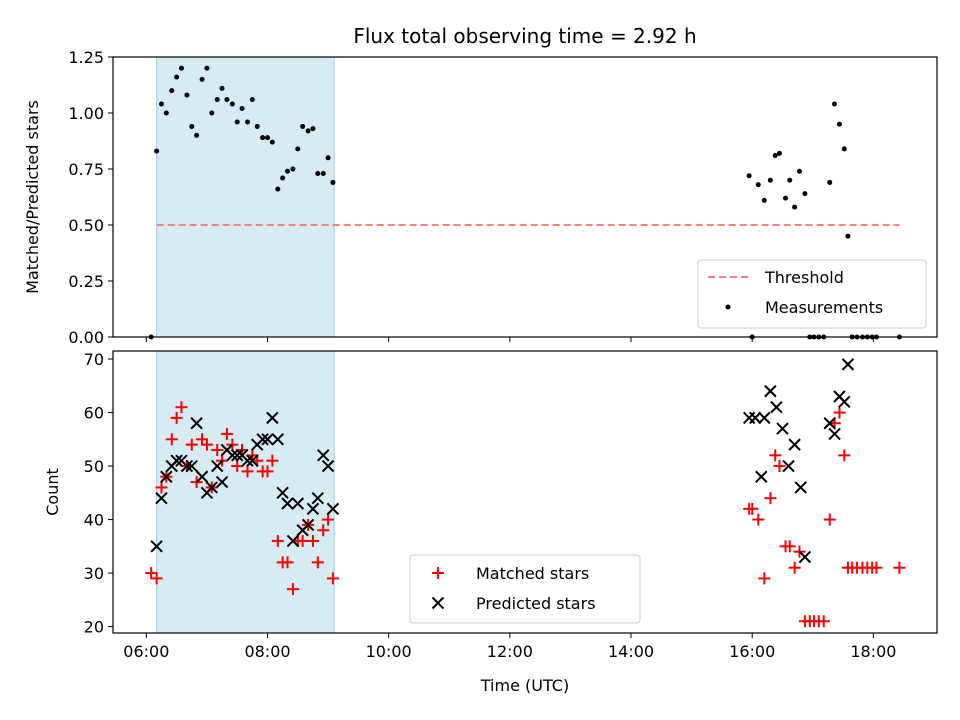  What do you see at coordinates (146, 651) in the screenshot?
I see `x-tick-label: 06:00` at bounding box center [146, 651].